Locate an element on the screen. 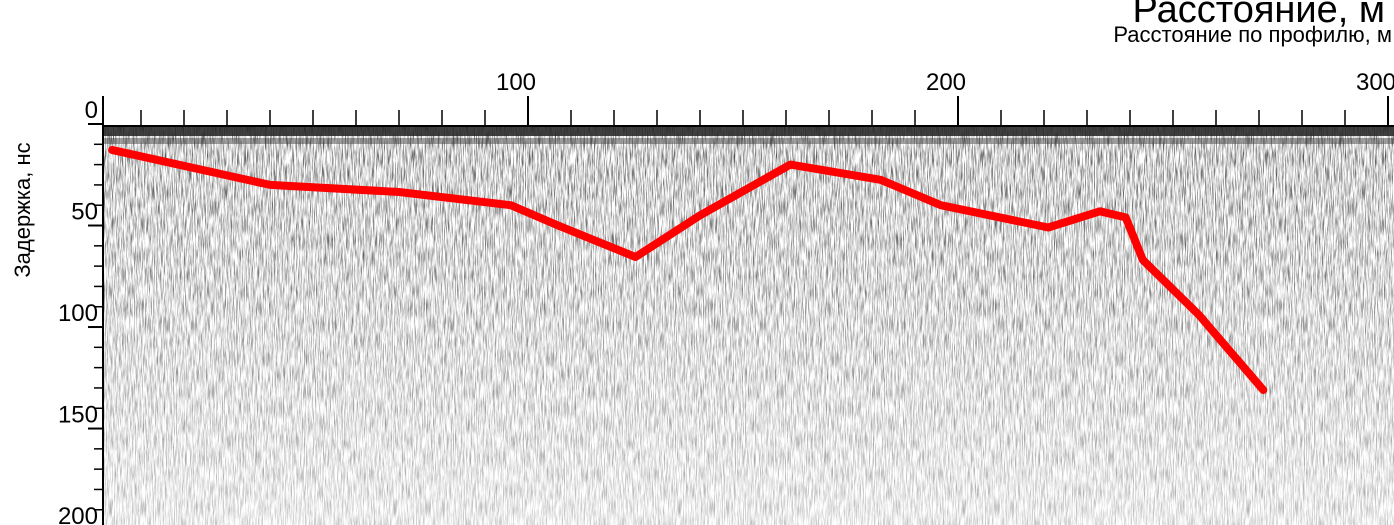  title: Расстояние, м is located at coordinates (1259, 15).